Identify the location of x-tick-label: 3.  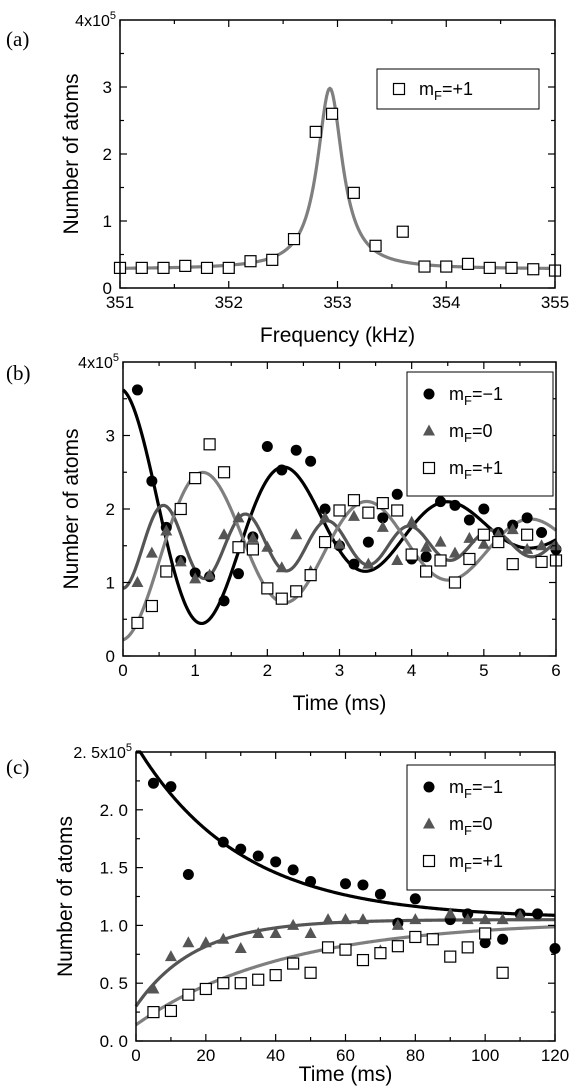
(339, 670).